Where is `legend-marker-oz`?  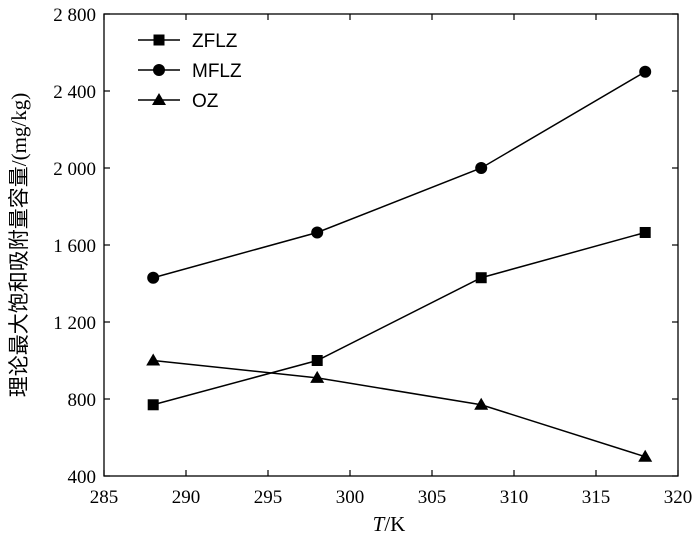
legend-marker-oz is located at coordinates (159, 99).